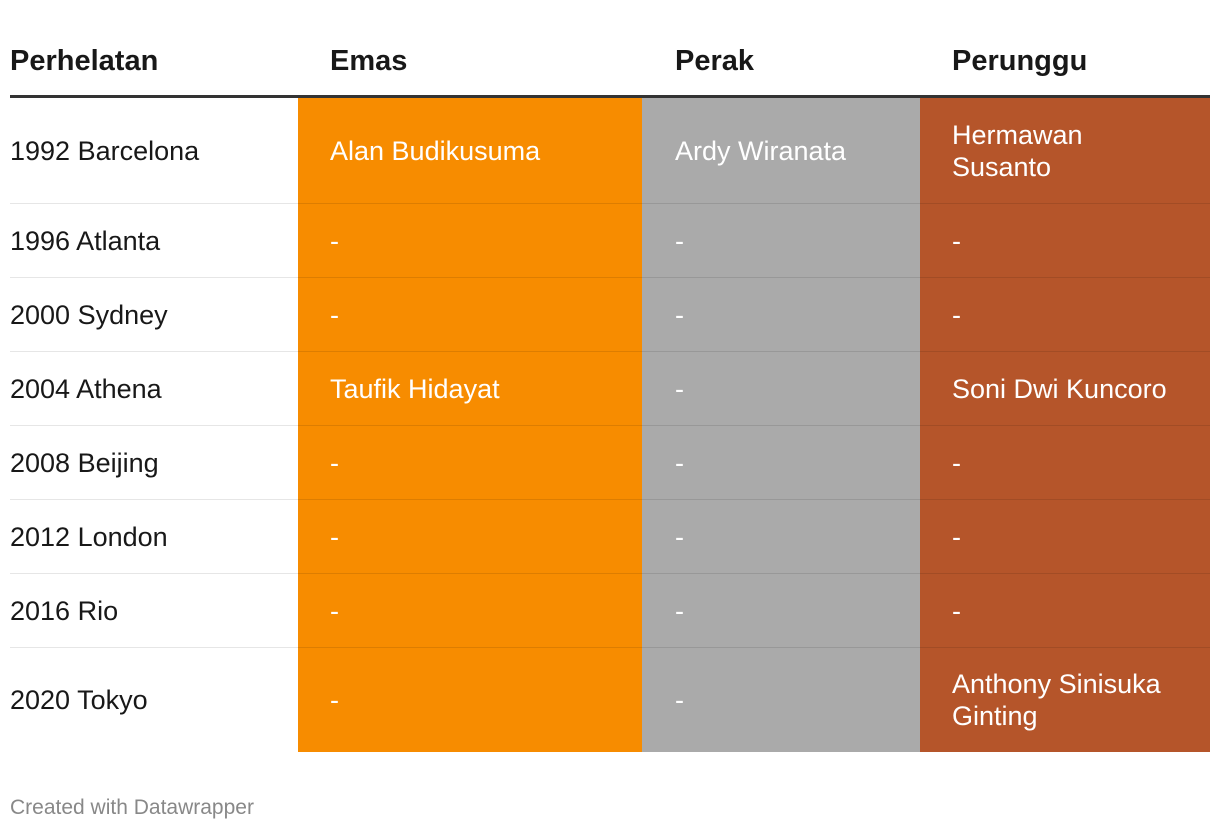 The image size is (1220, 832). I want to click on table-row: 2020 Tokyo - - Anthony Sinisuka Ginting, so click(610, 700).